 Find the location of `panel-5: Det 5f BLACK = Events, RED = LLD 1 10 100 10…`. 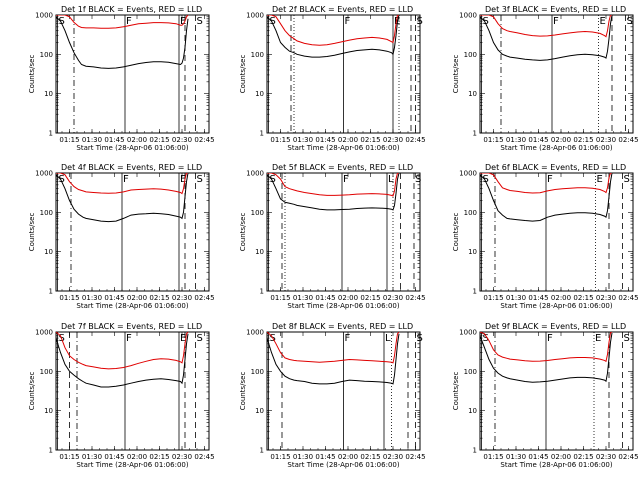

panel-5: Det 5f BLACK = Events, RED = LLD 1 10 100 10… is located at coordinates (332, 236).